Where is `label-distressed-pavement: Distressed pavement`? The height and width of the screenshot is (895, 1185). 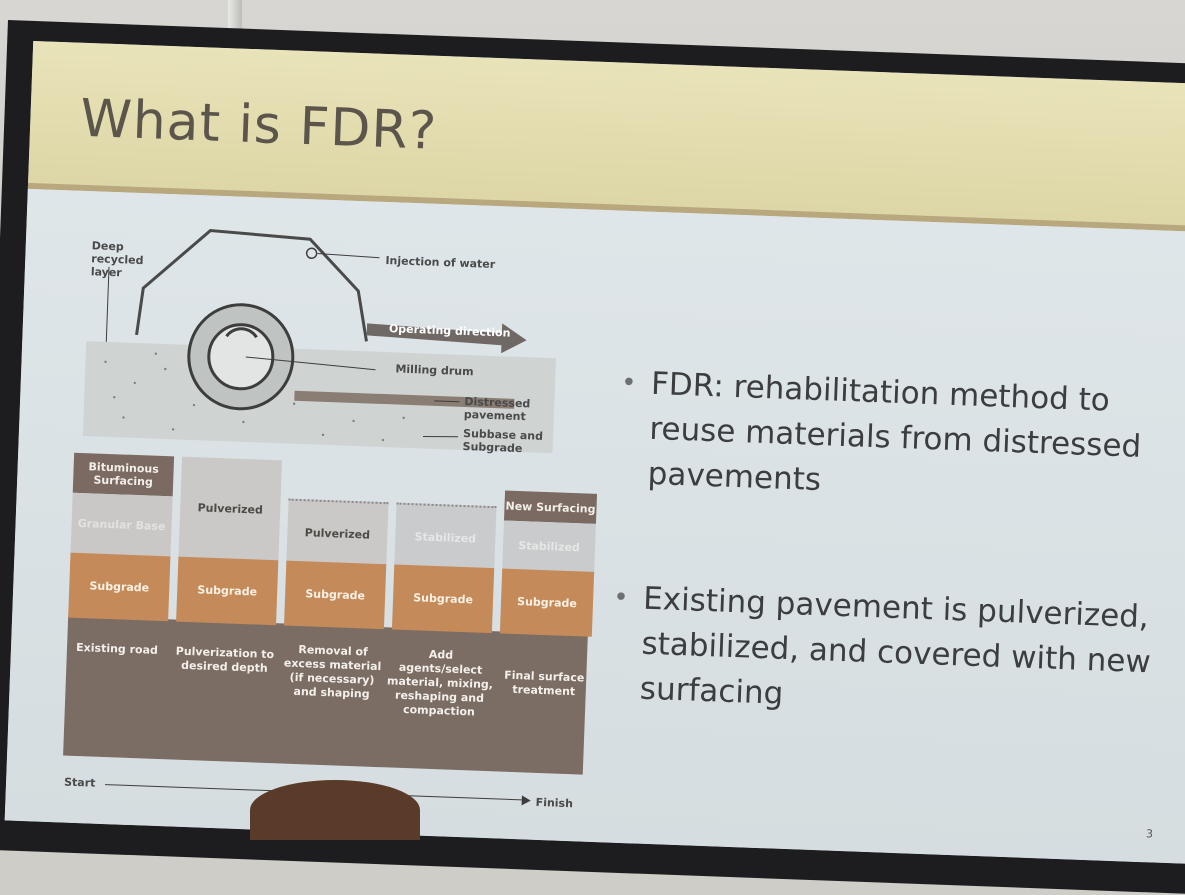 label-distressed-pavement: Distressed pavement is located at coordinates (497, 409).